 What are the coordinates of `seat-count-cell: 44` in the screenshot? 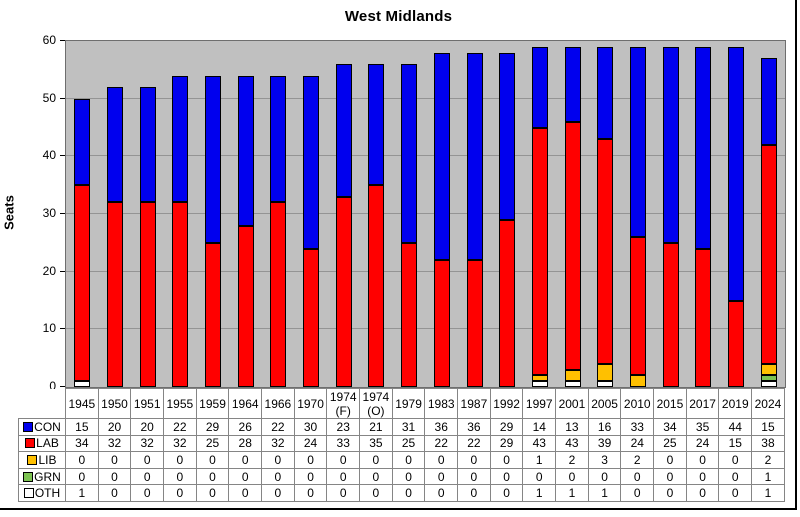 It's located at (735, 427).